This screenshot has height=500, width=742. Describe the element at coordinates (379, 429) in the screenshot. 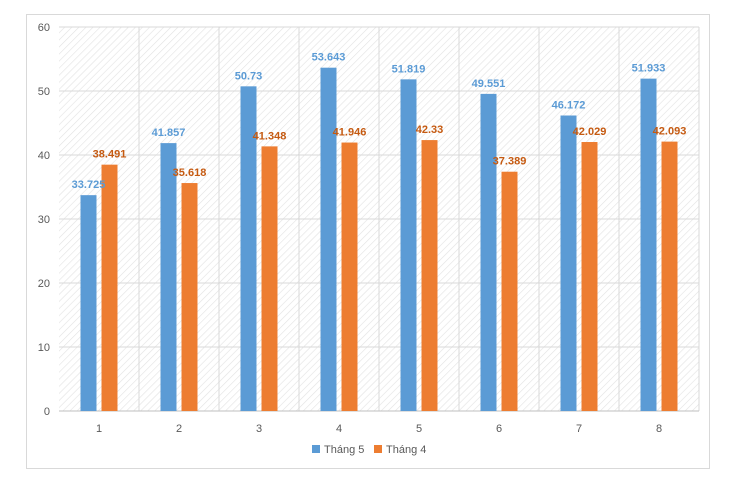

I see `x-axis-ticks: 1 2 3 4 5 6 7 8` at that location.